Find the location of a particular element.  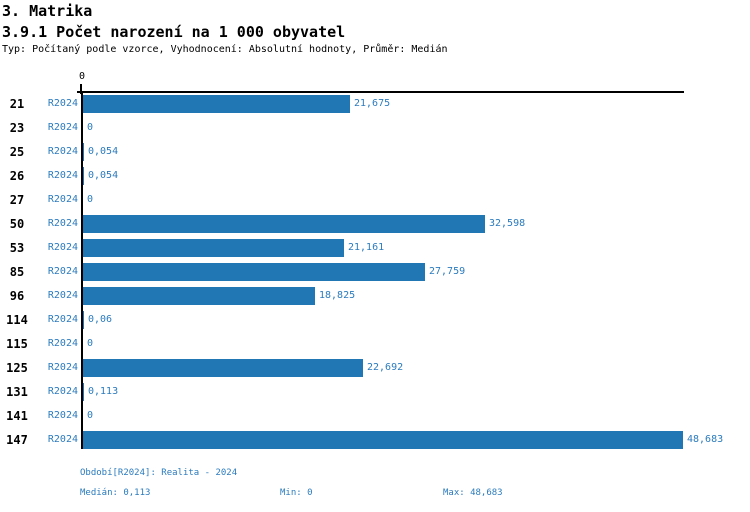

row-category-label: 27 is located at coordinates (17, 200).